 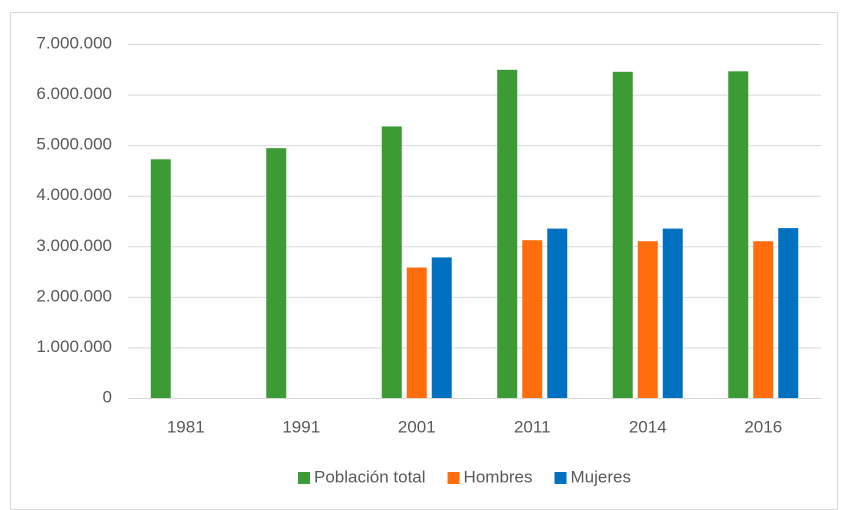 What do you see at coordinates (370, 476) in the screenshot?
I see `legend-label: Población total` at bounding box center [370, 476].